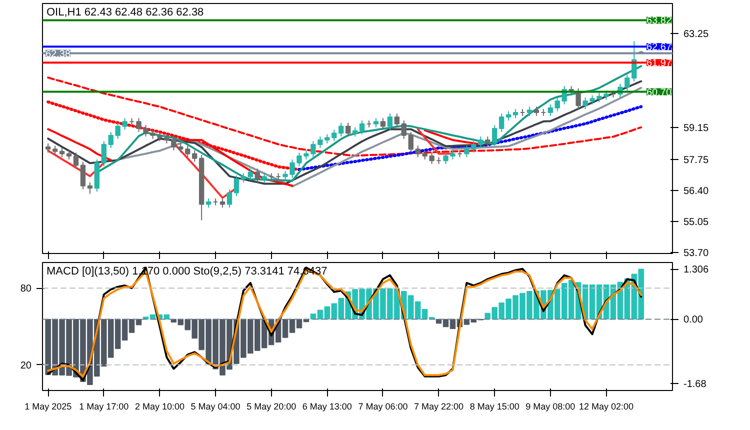 The image size is (750, 430). What do you see at coordinates (659, 92) in the screenshot?
I see `ref-line-label: 60.70` at bounding box center [659, 92].